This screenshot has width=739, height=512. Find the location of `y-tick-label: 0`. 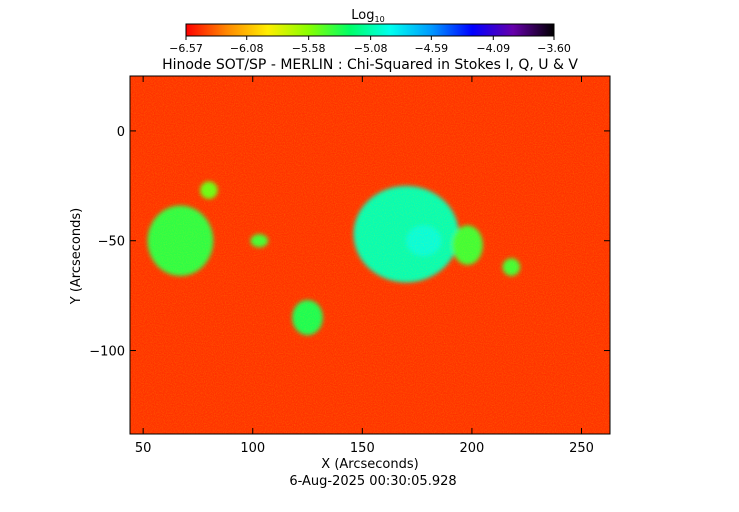

y-tick-label: 0 is located at coordinates (121, 132).